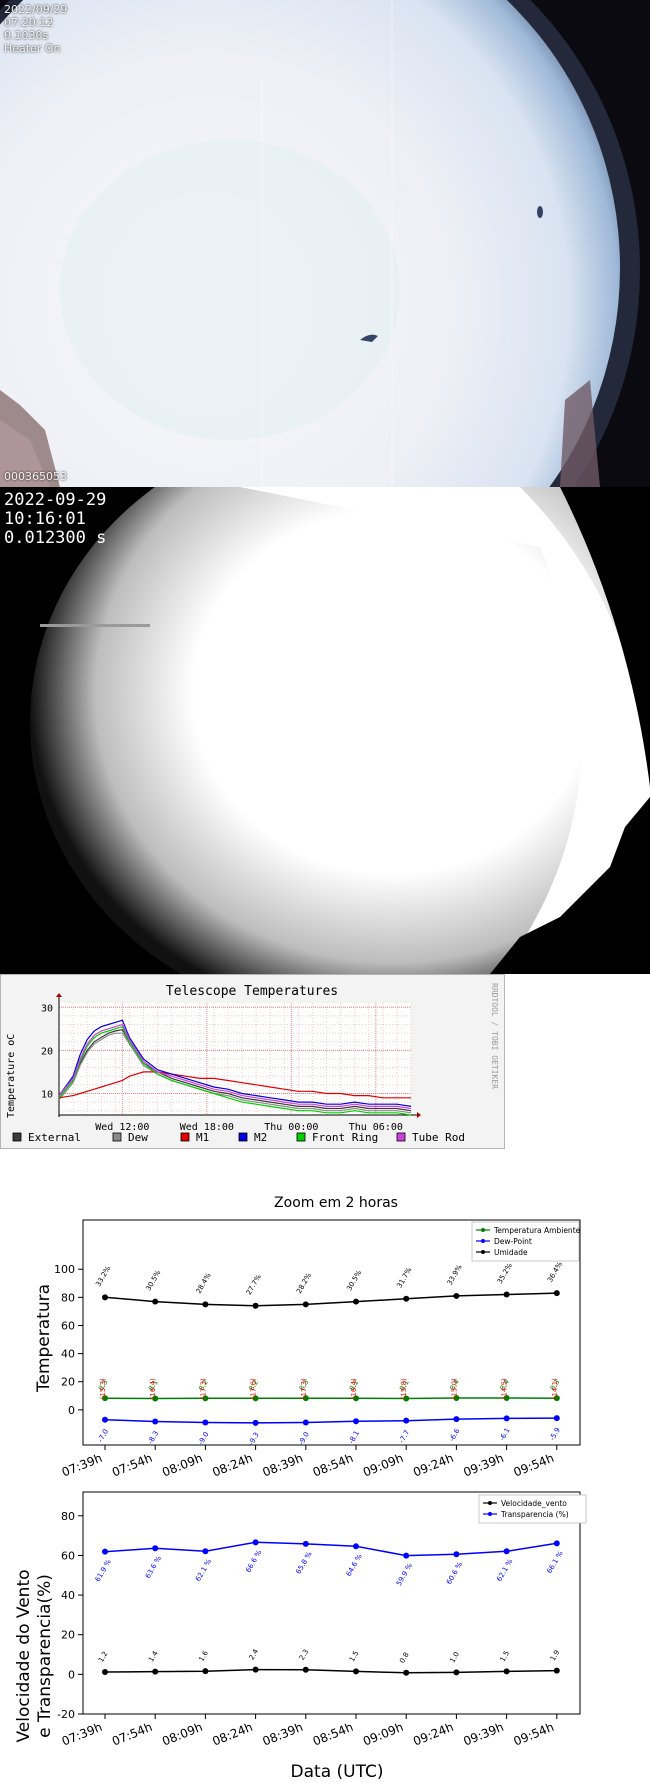  Describe the element at coordinates (555, 1656) in the screenshot. I see `zoom-bottom-data-label-velocidade-vento: 1.9` at that location.